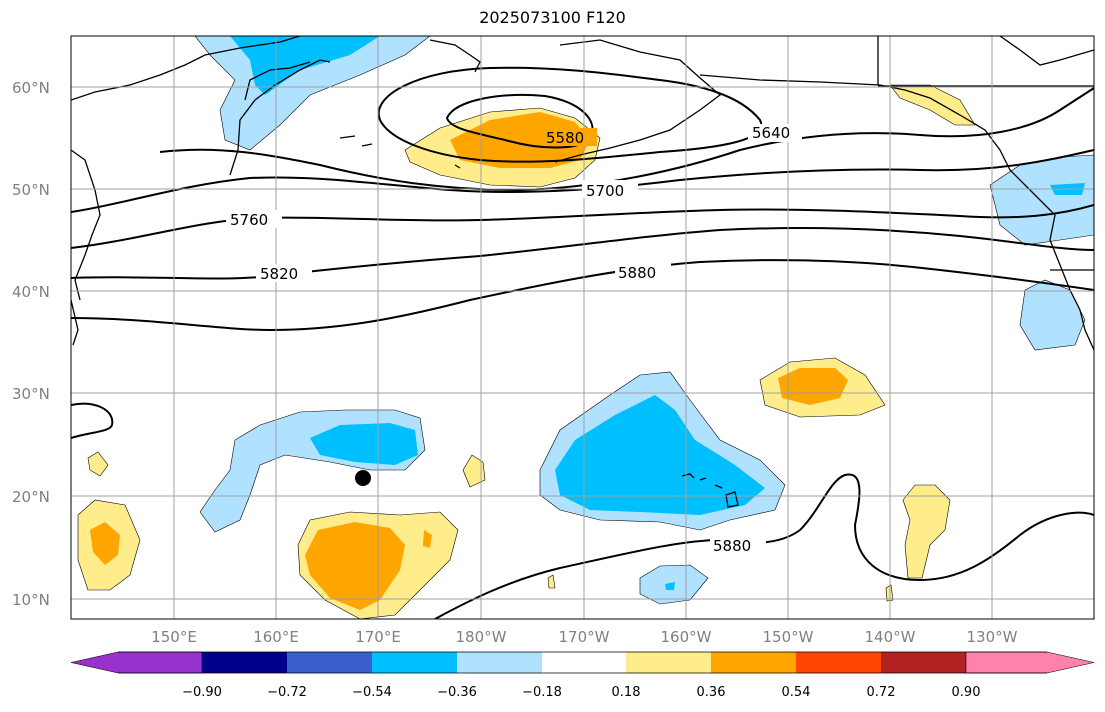  Describe the element at coordinates (287, 692) in the screenshot. I see `colorbar-label: −0.72` at that location.